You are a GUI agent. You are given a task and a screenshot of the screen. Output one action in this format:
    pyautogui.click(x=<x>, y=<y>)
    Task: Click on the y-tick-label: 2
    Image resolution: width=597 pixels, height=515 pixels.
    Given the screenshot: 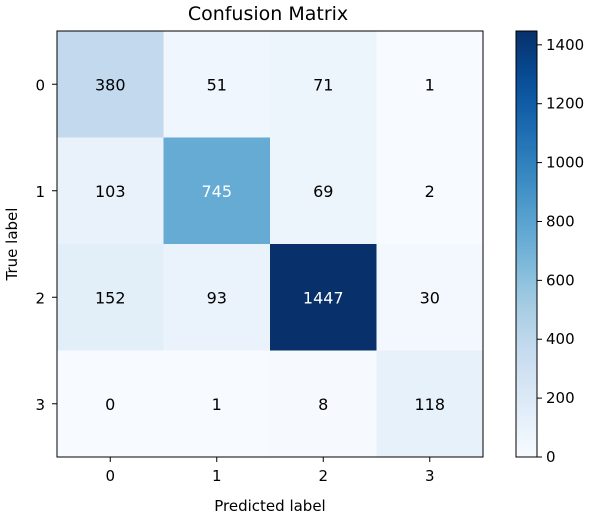 What is the action you would take?
    pyautogui.click(x=40, y=298)
    